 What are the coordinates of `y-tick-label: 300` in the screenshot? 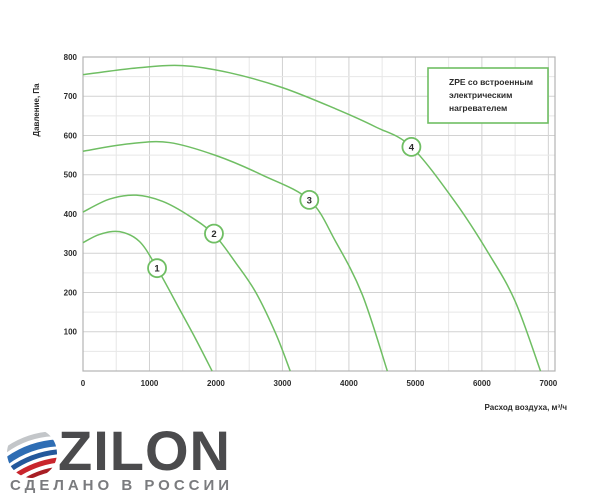 It's located at (71, 253).